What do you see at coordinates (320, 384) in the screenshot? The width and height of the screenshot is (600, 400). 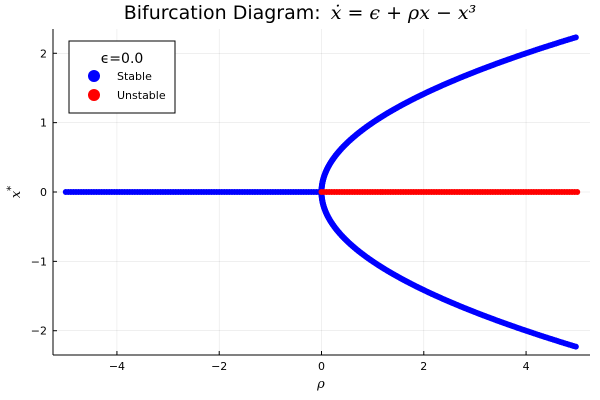 I see `x-axis-label: ρ` at bounding box center [320, 384].